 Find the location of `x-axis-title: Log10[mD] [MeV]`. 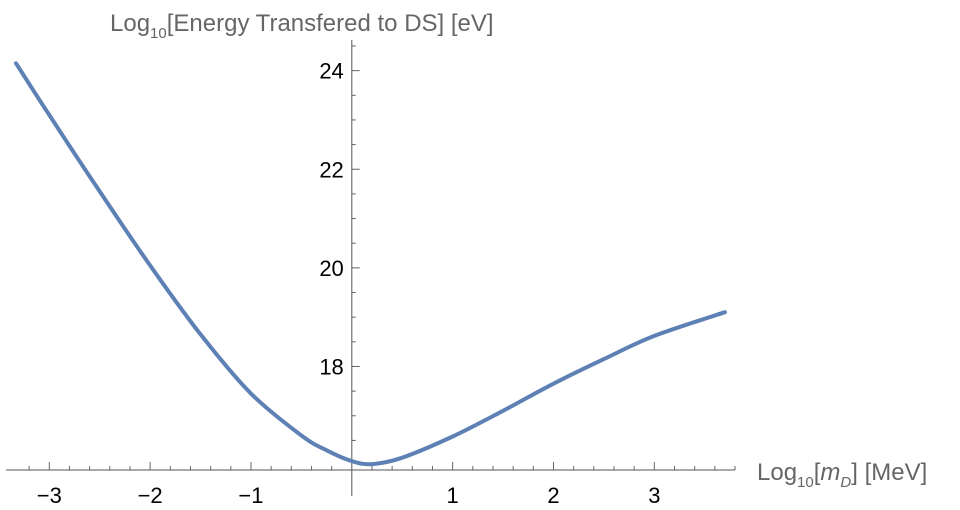

x-axis-title: Log10[mD] [MeV] is located at coordinates (842, 475).